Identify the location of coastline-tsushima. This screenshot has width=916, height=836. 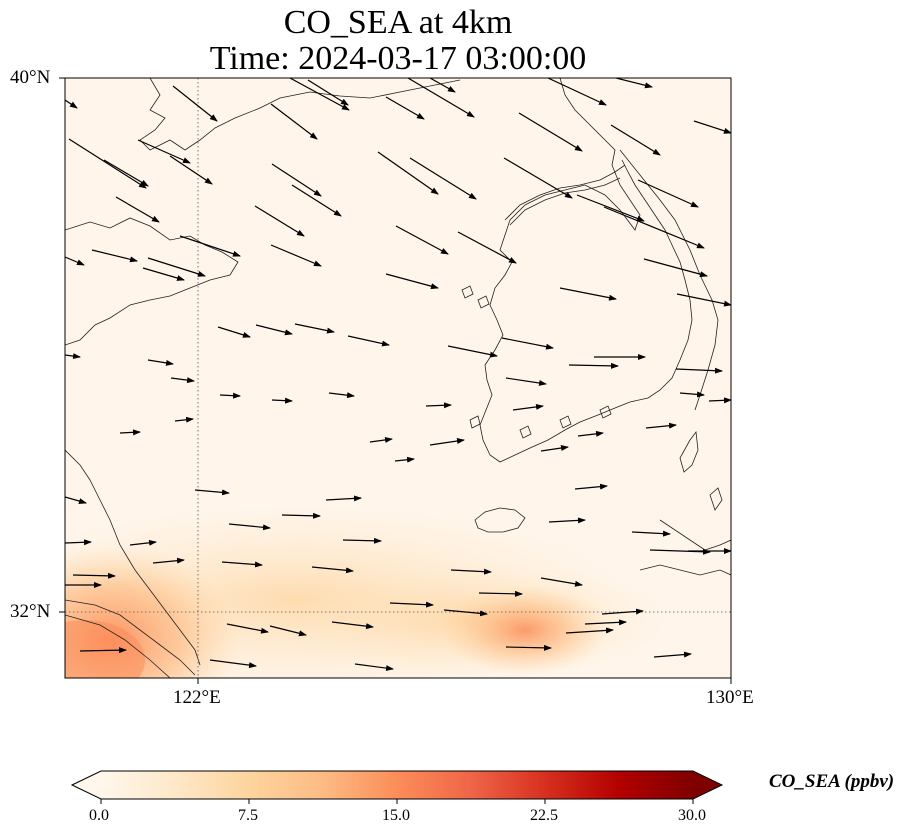
(689, 451).